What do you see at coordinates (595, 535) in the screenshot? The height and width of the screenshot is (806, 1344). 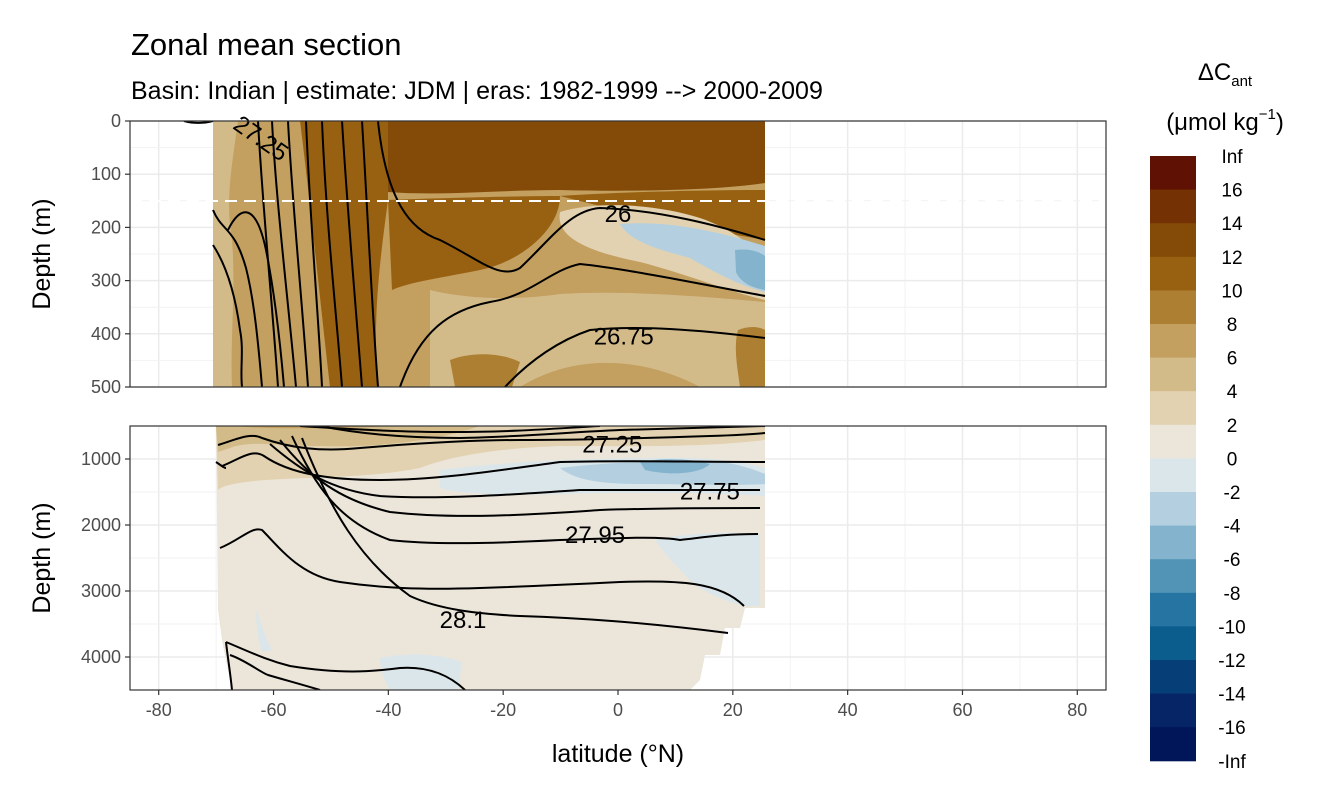 I see `isopycnal-label: 27.95` at bounding box center [595, 535].